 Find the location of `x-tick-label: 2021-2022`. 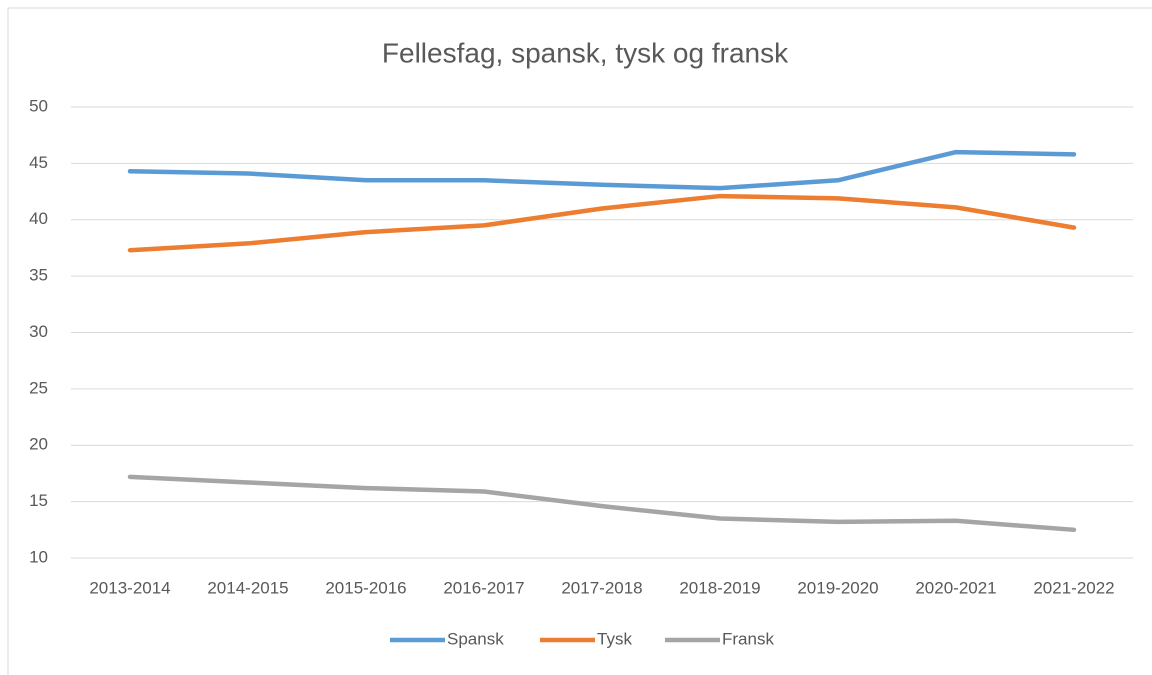

x-tick-label: 2021-2022 is located at coordinates (1073, 587).